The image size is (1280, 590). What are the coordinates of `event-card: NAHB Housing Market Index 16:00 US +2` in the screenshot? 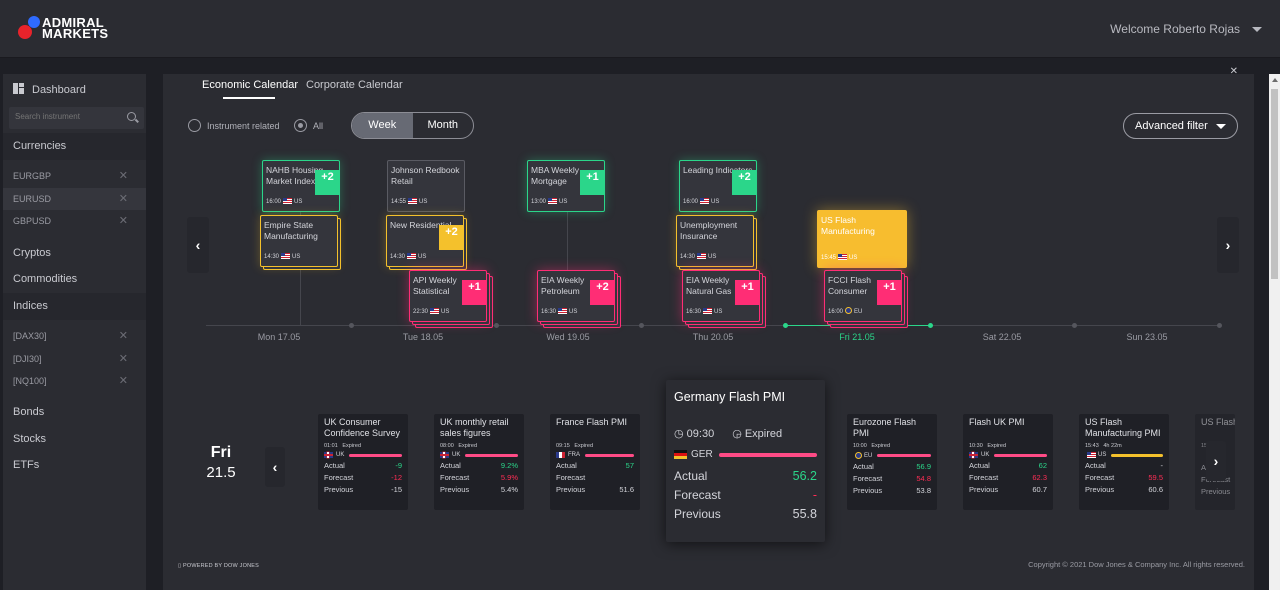 It's located at (301, 186).